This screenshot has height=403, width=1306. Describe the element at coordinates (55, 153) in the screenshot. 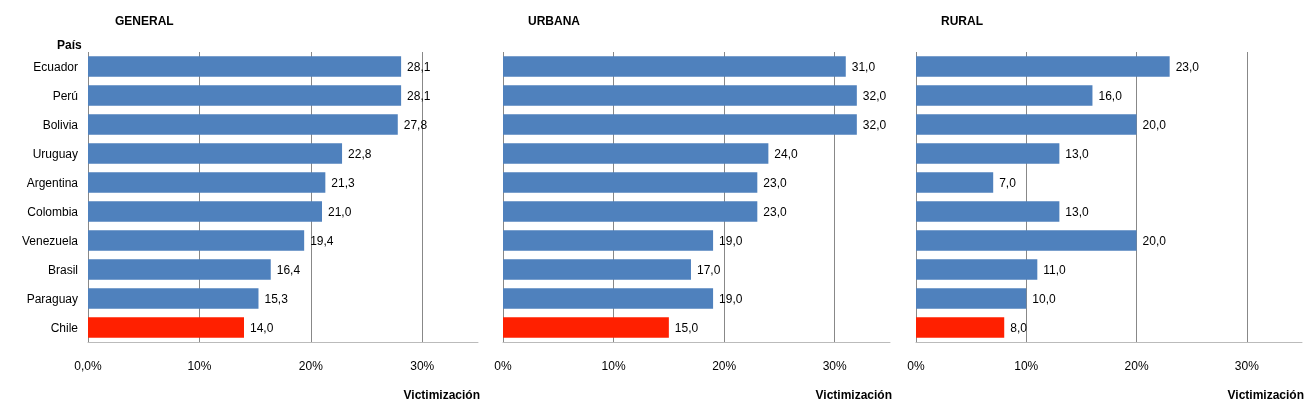

I see `y-tick-label: Uruguay` at that location.